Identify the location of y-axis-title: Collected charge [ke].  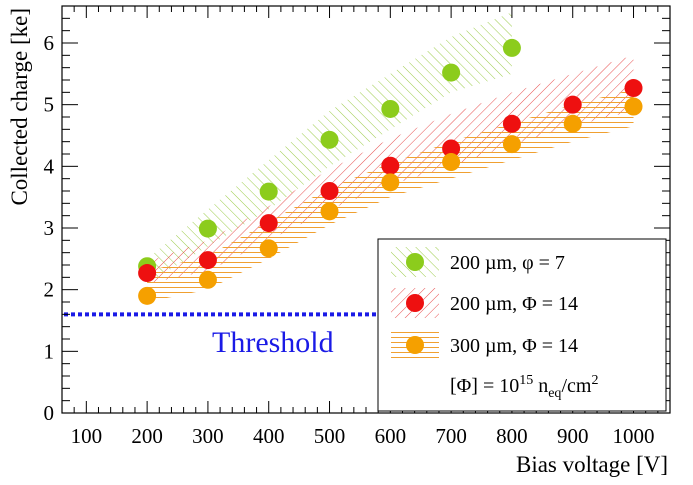
(19, 107).